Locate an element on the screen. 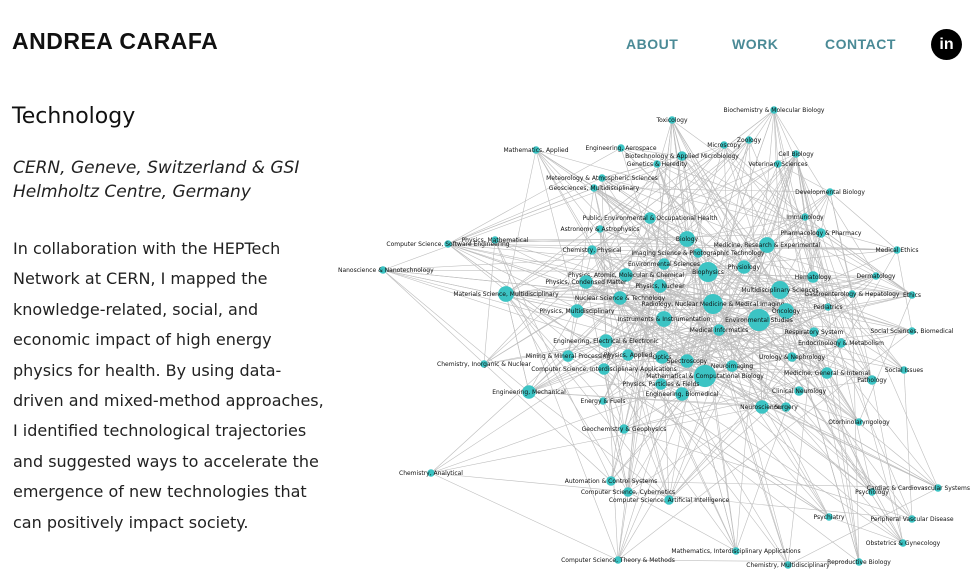 The width and height of the screenshot is (972, 572). linkedin-icon: in is located at coordinates (946, 44).